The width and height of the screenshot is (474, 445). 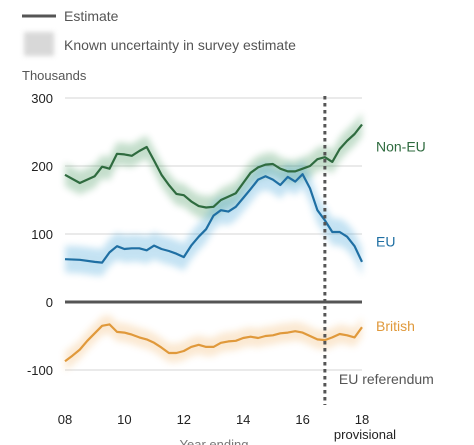 What do you see at coordinates (365, 434) in the screenshot?
I see `x-sublabel: provisional` at bounding box center [365, 434].